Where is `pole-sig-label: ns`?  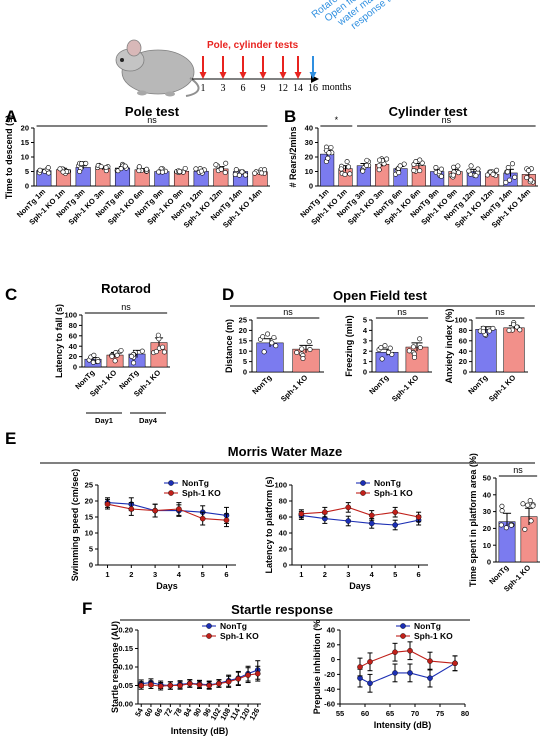 pole-sig-label: ns is located at coordinates (152, 120).